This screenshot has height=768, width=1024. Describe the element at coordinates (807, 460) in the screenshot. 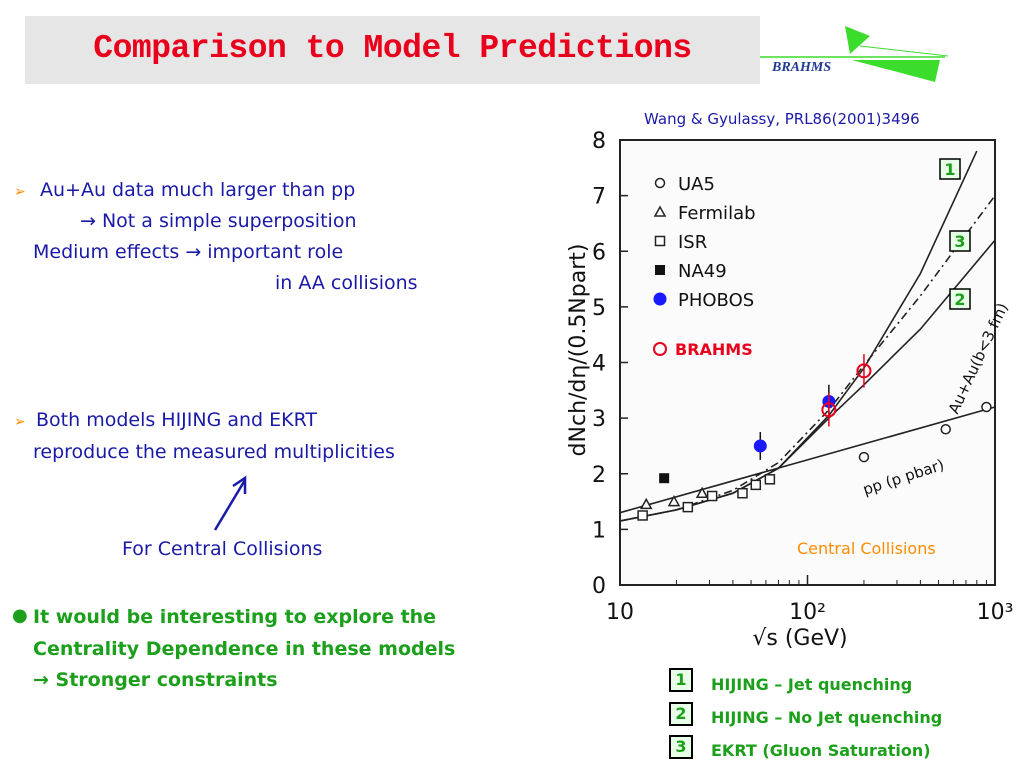

I see `curve-pp` at that location.